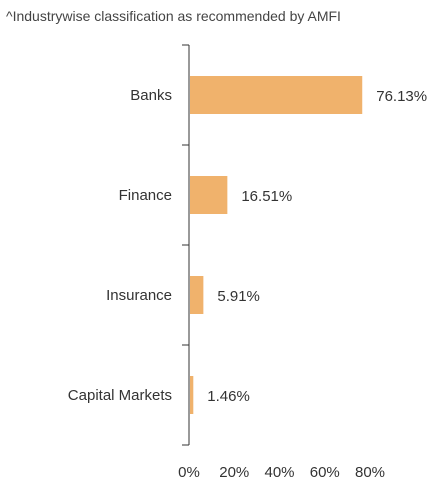 This screenshot has width=437, height=486. Describe the element at coordinates (325, 472) in the screenshot. I see `x-tick-label: 60%` at that location.